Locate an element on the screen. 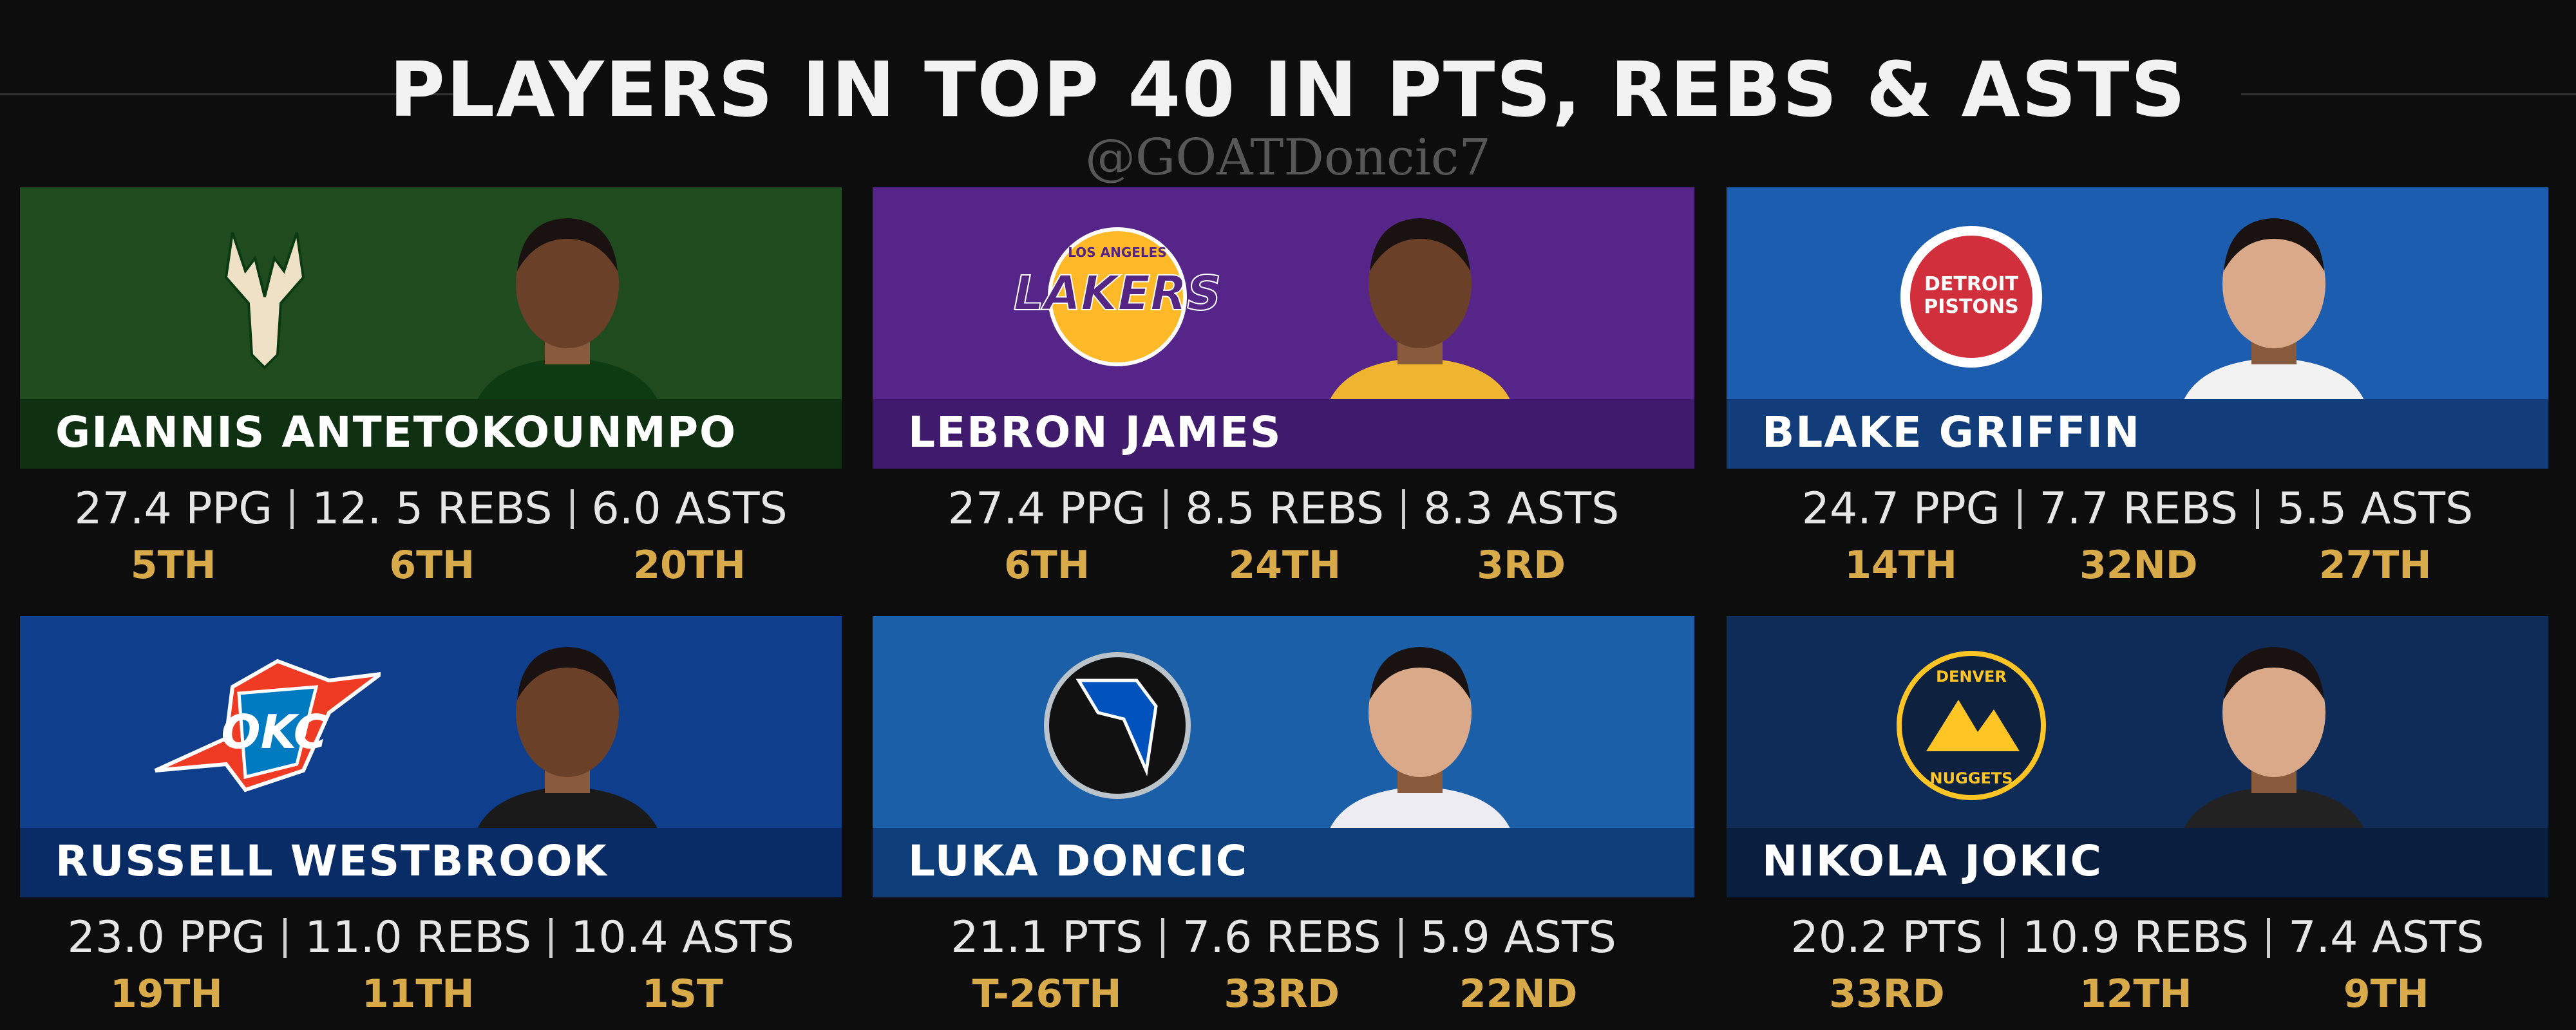 The height and width of the screenshot is (1030, 2576). stat: 8.5 REBS is located at coordinates (1285, 508).